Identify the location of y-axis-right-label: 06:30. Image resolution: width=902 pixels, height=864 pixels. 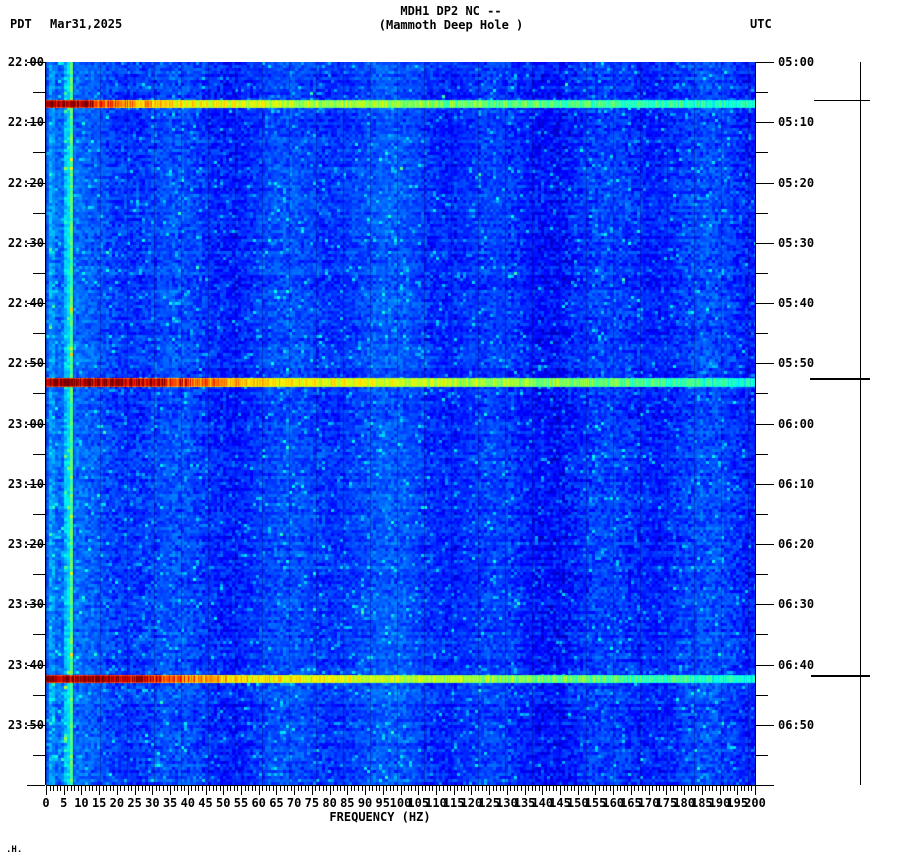
(796, 604).